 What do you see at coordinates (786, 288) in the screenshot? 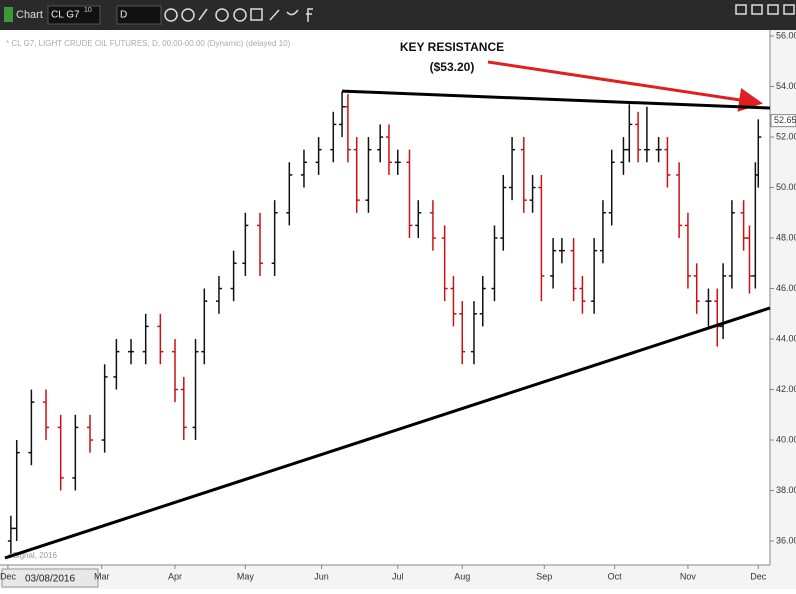
I see `y-tick-label: 46.00` at bounding box center [786, 288].